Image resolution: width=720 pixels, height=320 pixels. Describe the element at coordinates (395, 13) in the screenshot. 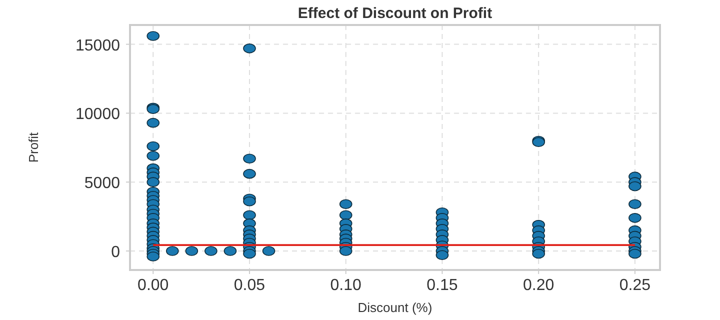

I see `chart-title: Effect of Discount on Profit` at that location.